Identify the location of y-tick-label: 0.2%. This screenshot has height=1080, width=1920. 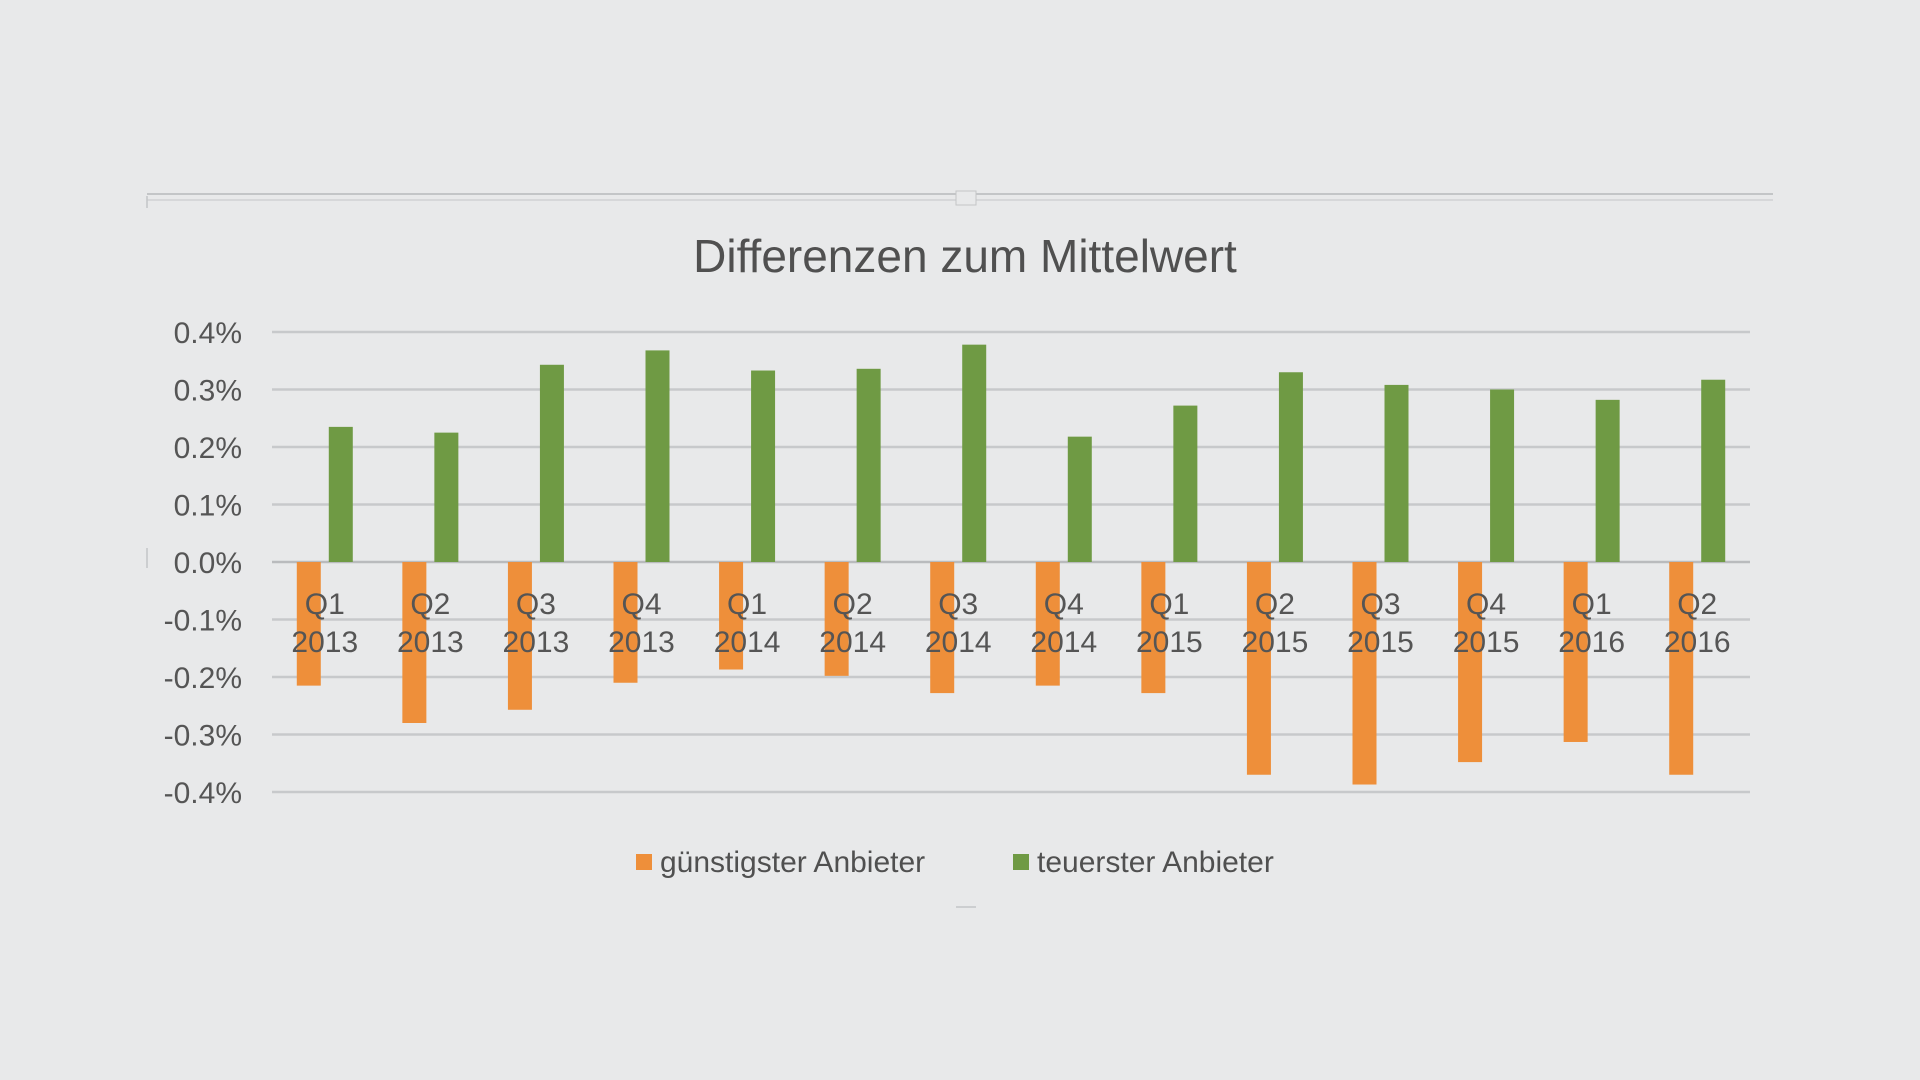
(208, 448).